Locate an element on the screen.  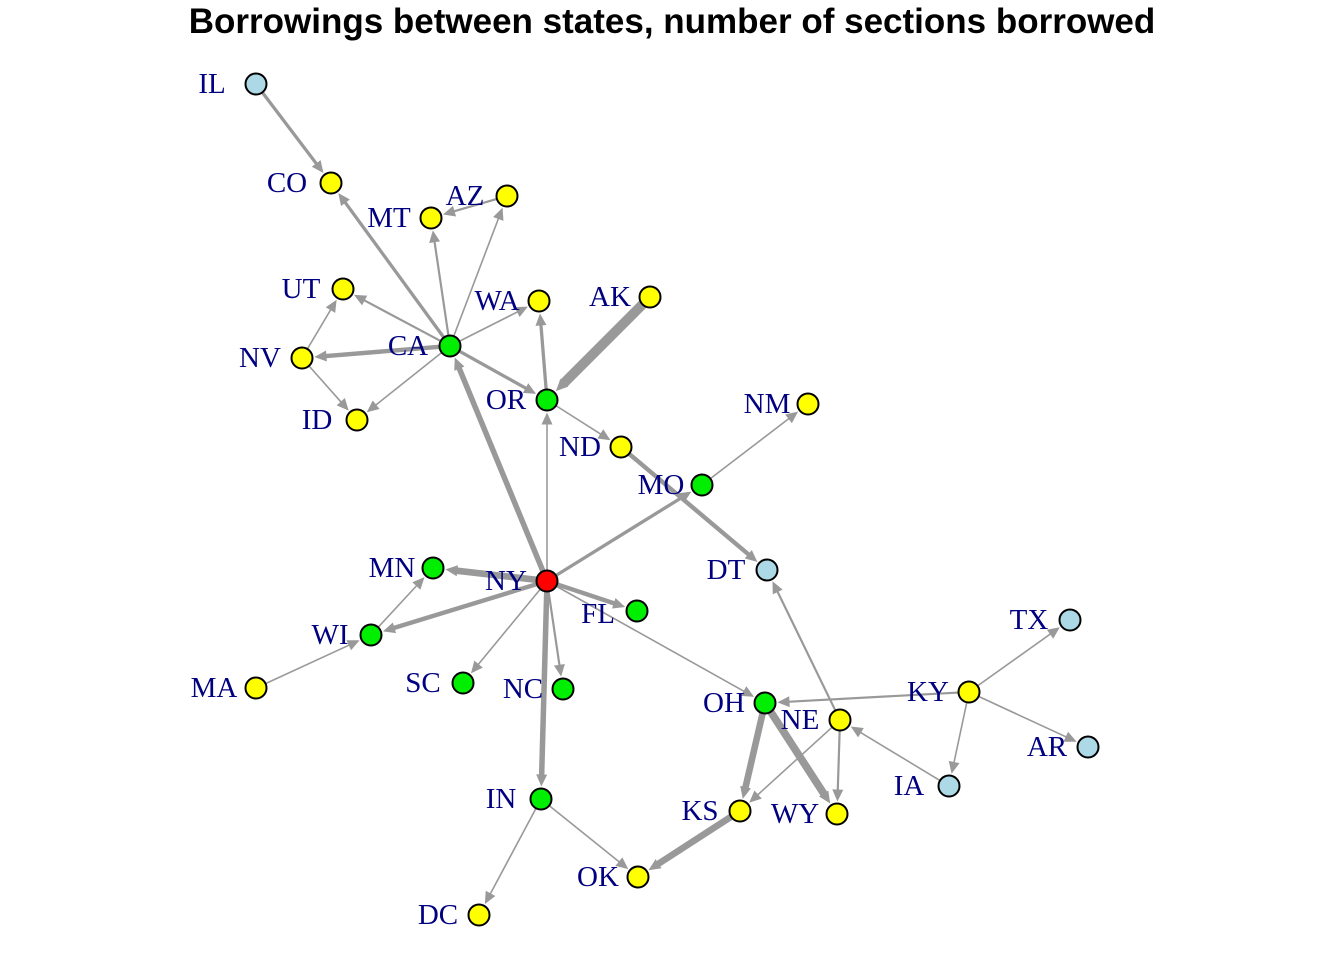
node-label-dt: DT is located at coordinates (726, 570).